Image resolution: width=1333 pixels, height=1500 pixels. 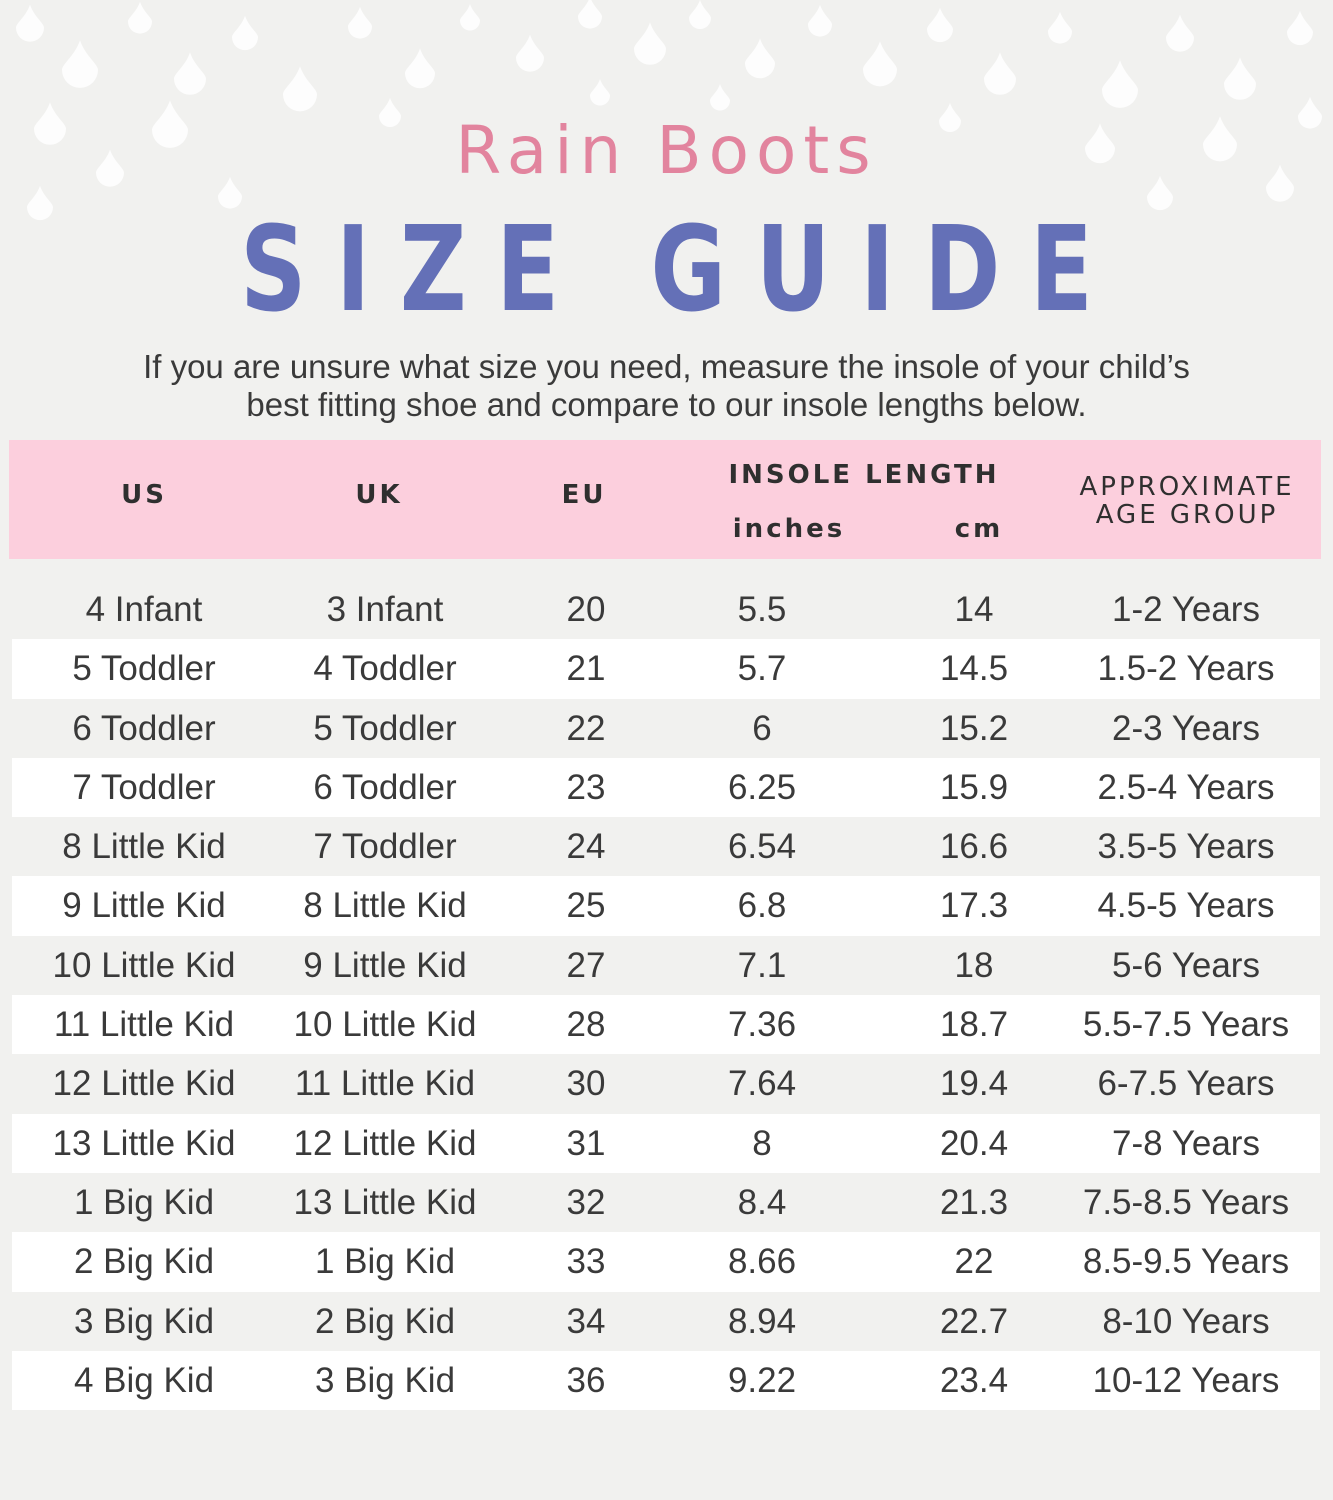 What do you see at coordinates (1186, 1262) in the screenshot?
I see `cell-age-group: 8.5-9.5 Years` at bounding box center [1186, 1262].